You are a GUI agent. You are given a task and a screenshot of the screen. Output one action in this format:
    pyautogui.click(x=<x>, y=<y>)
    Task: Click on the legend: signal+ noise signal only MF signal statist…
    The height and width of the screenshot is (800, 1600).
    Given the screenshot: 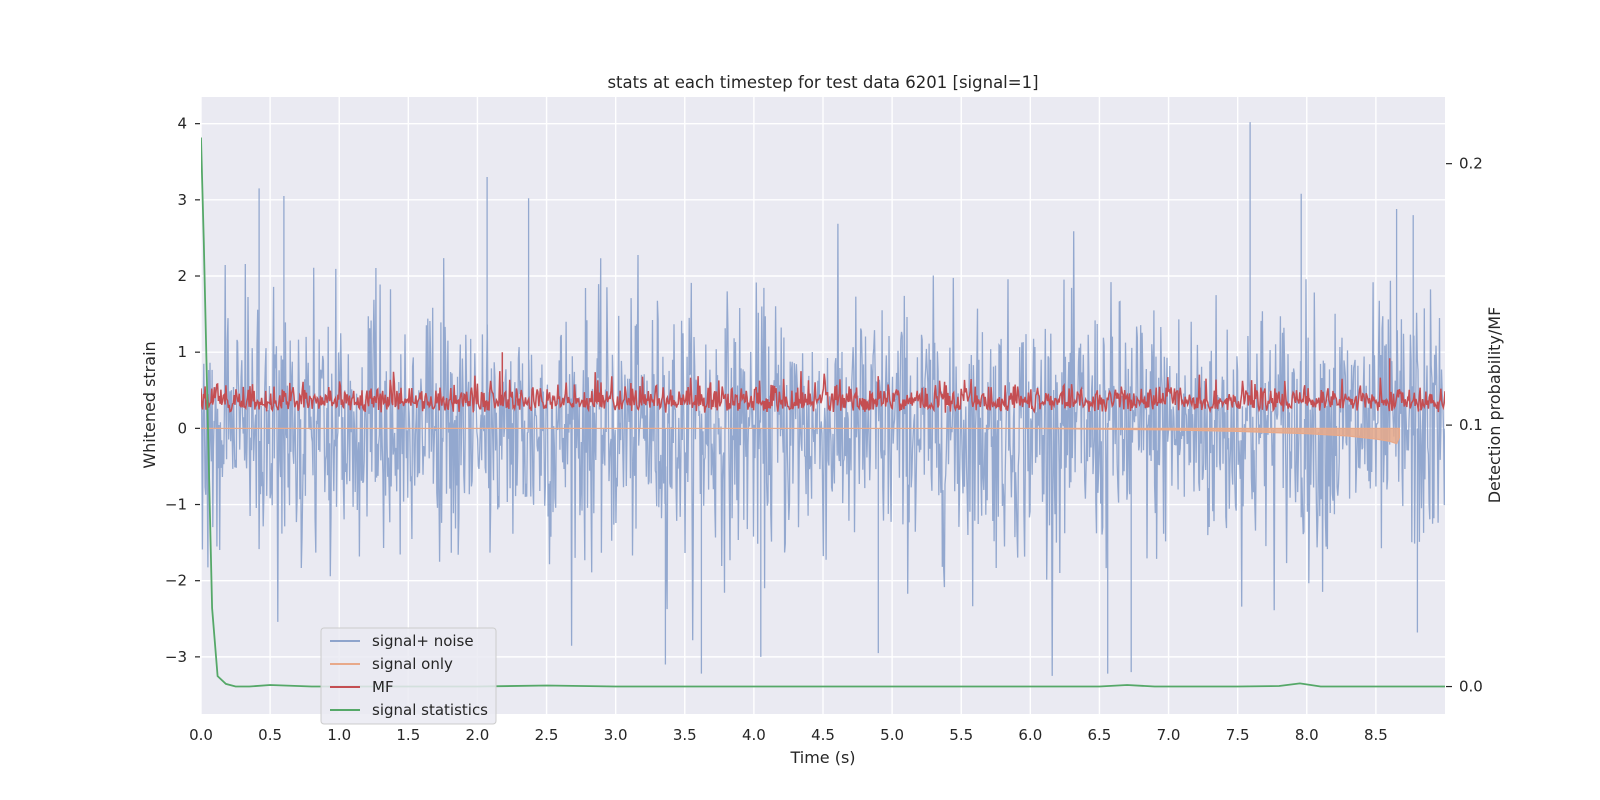 What is the action you would take?
    pyautogui.click(x=408, y=676)
    